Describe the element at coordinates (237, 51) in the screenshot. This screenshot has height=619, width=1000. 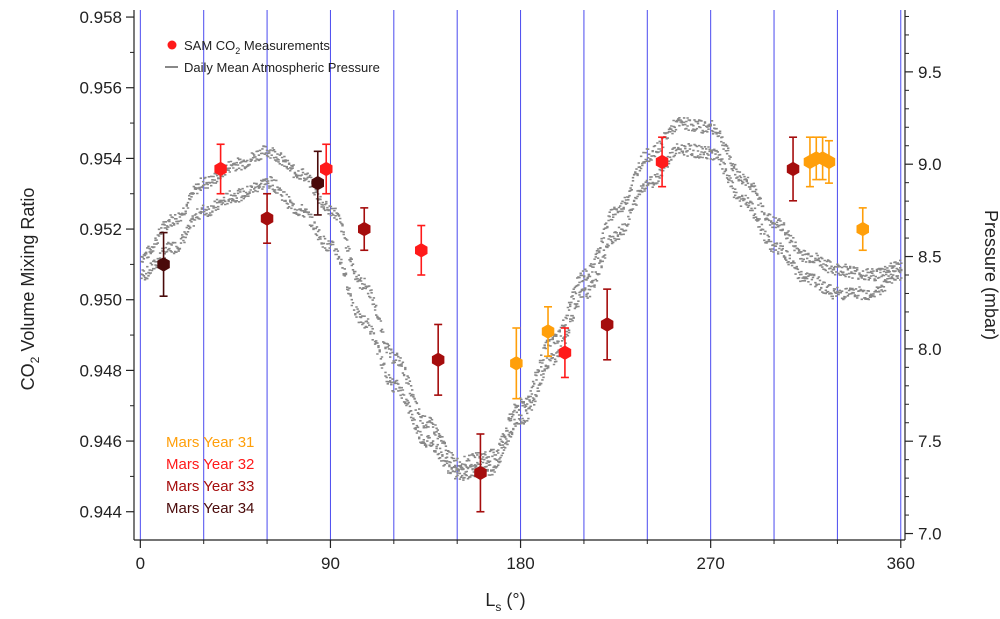
I see `legend-label-co2-sub: 2` at that location.